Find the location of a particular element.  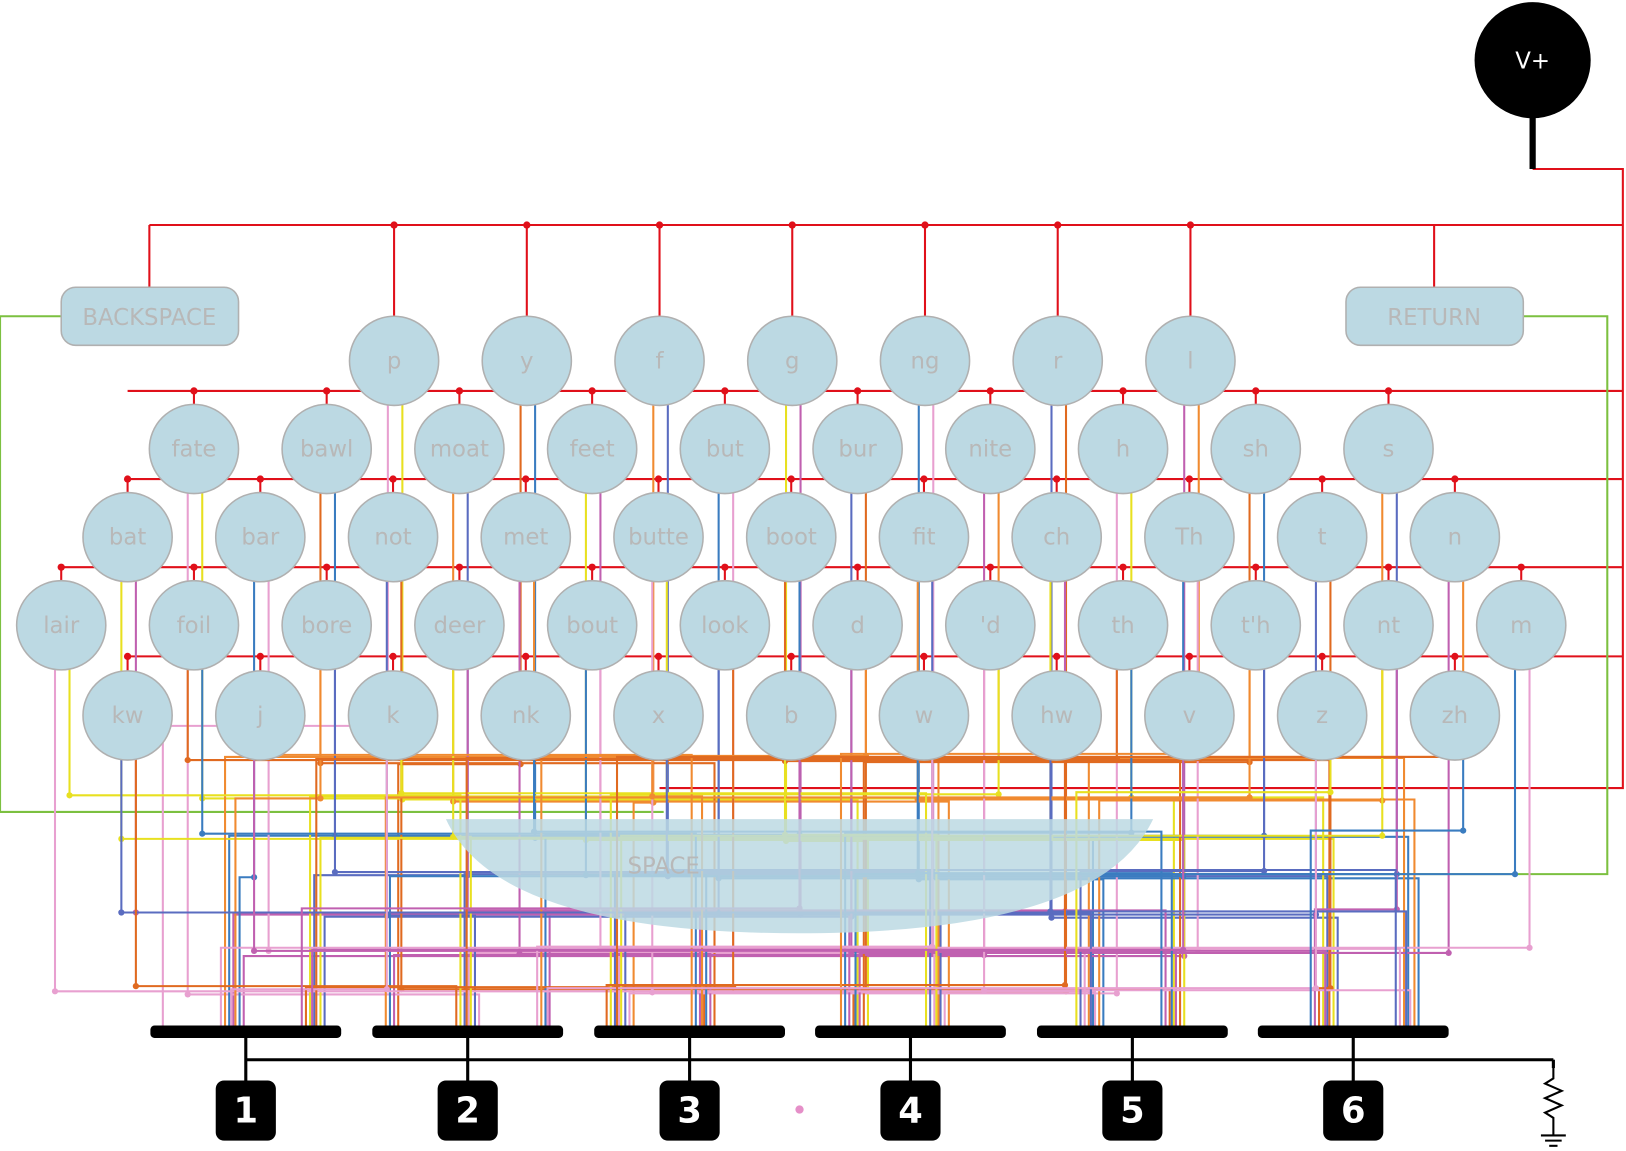

output-label: 4 is located at coordinates (910, 1111).